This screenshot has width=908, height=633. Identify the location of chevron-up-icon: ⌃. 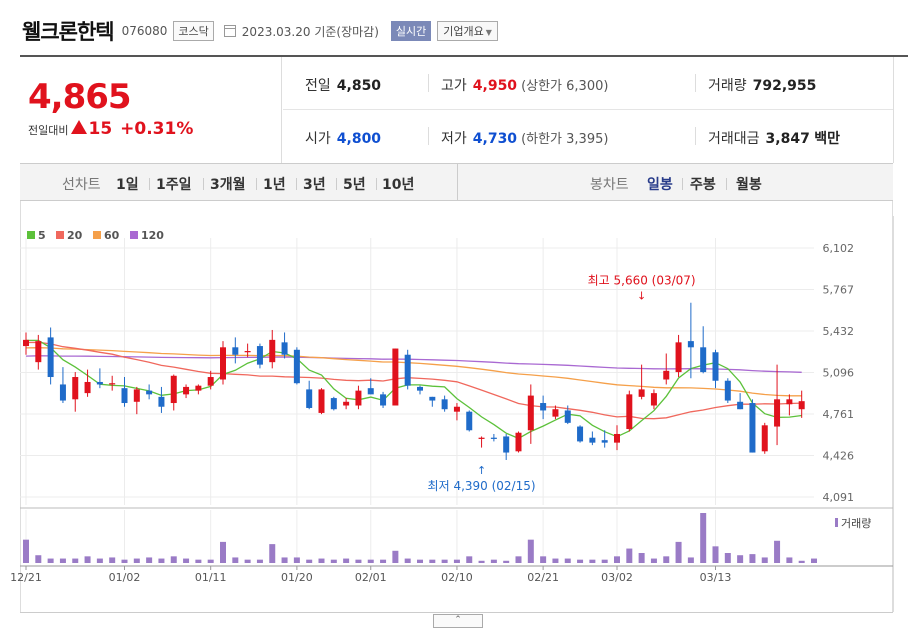
(458, 620).